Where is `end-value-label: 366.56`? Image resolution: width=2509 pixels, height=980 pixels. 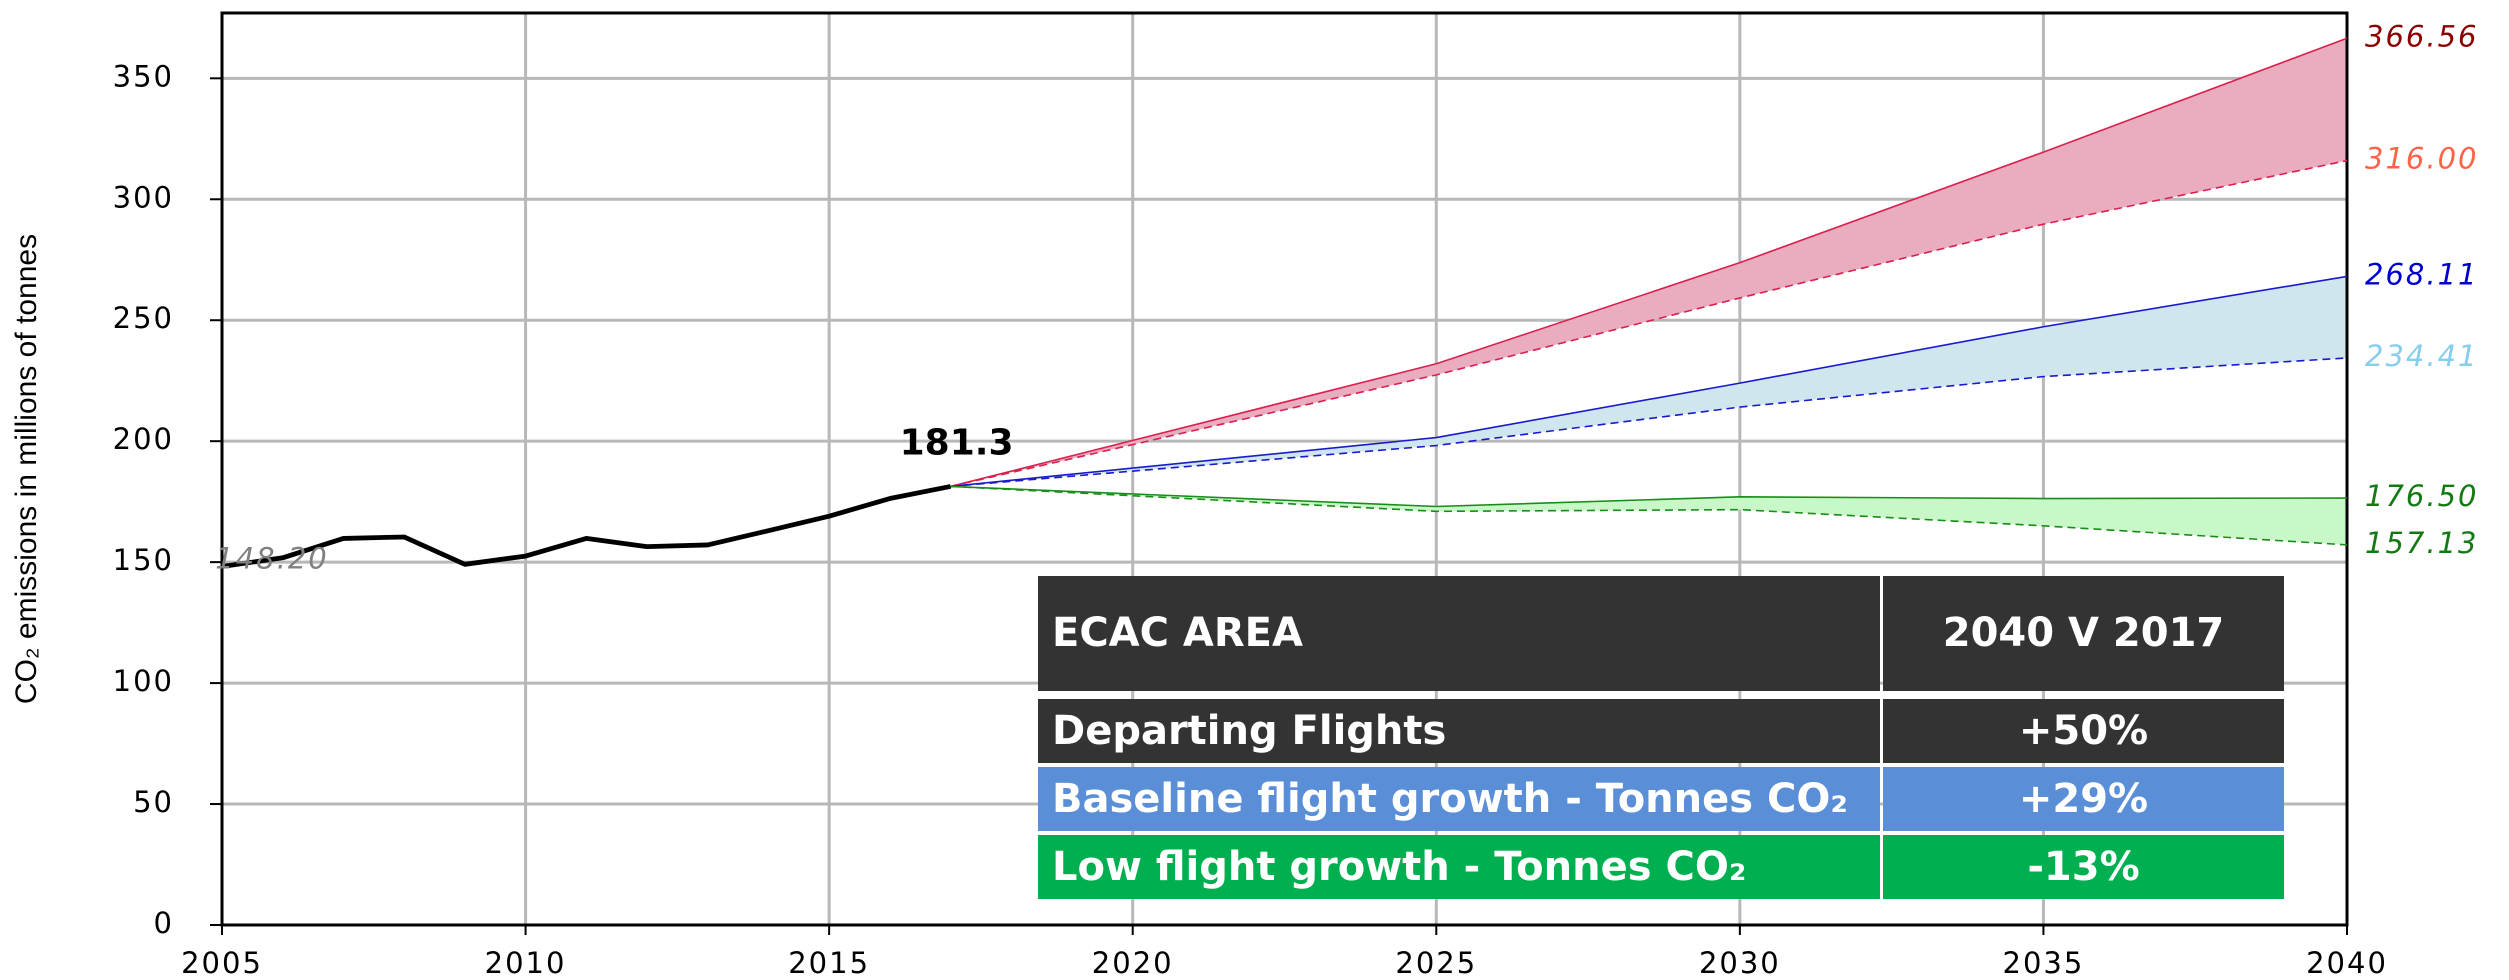
end-value-label: 366.56 is located at coordinates (2421, 36).